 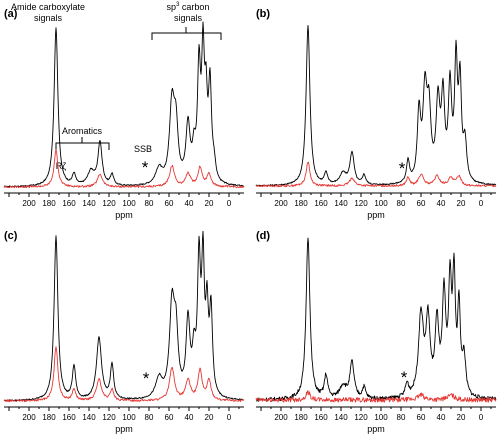 What do you see at coordinates (145, 167) in the screenshot?
I see `star-a: *` at bounding box center [145, 167].